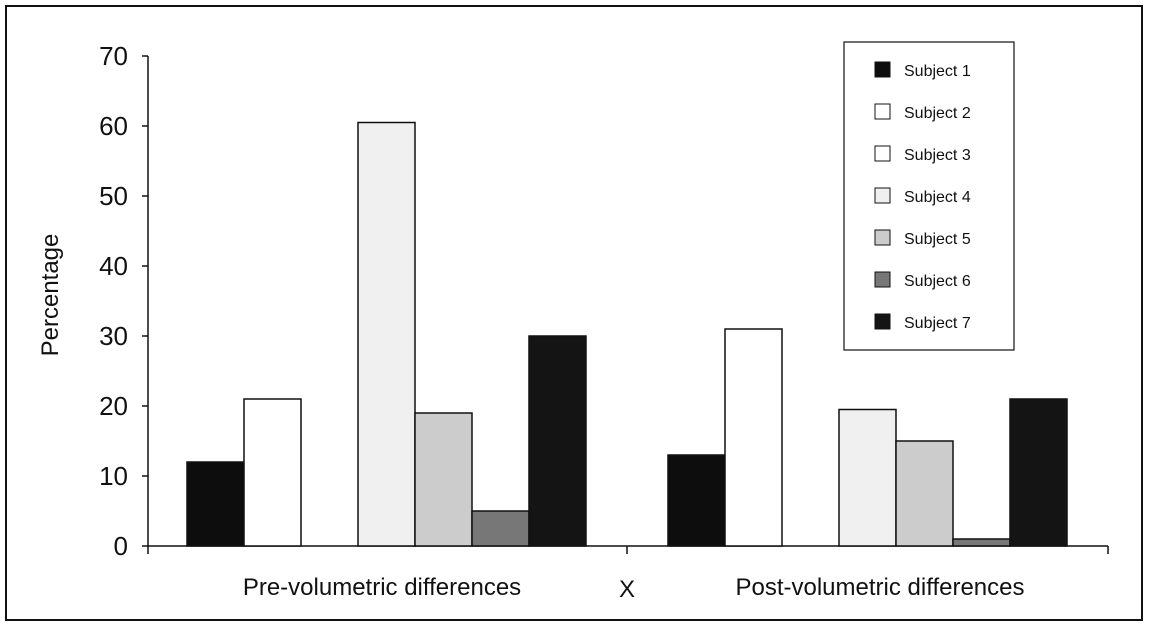 This screenshot has width=1152, height=626. I want to click on legend-label: Subject 6, so click(937, 281).